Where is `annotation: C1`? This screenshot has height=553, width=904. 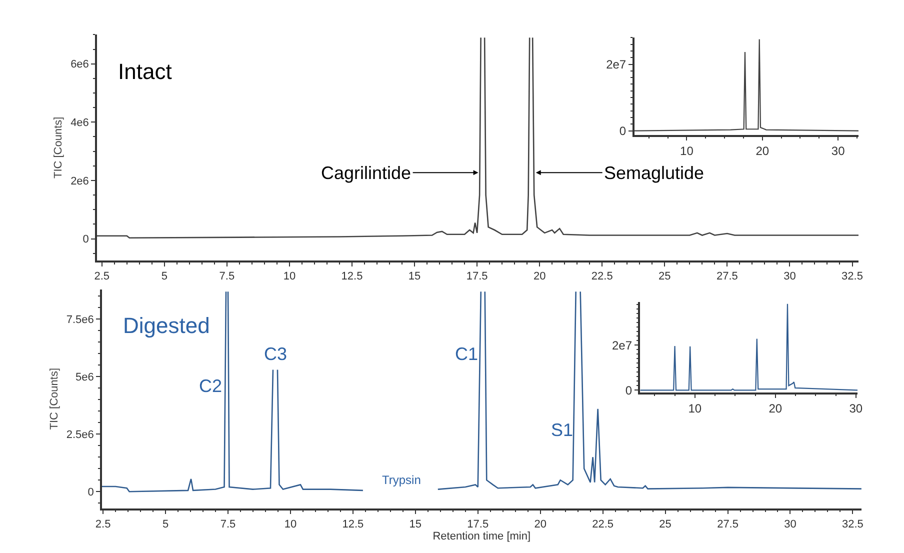
annotation: C1 is located at coordinates (466, 354).